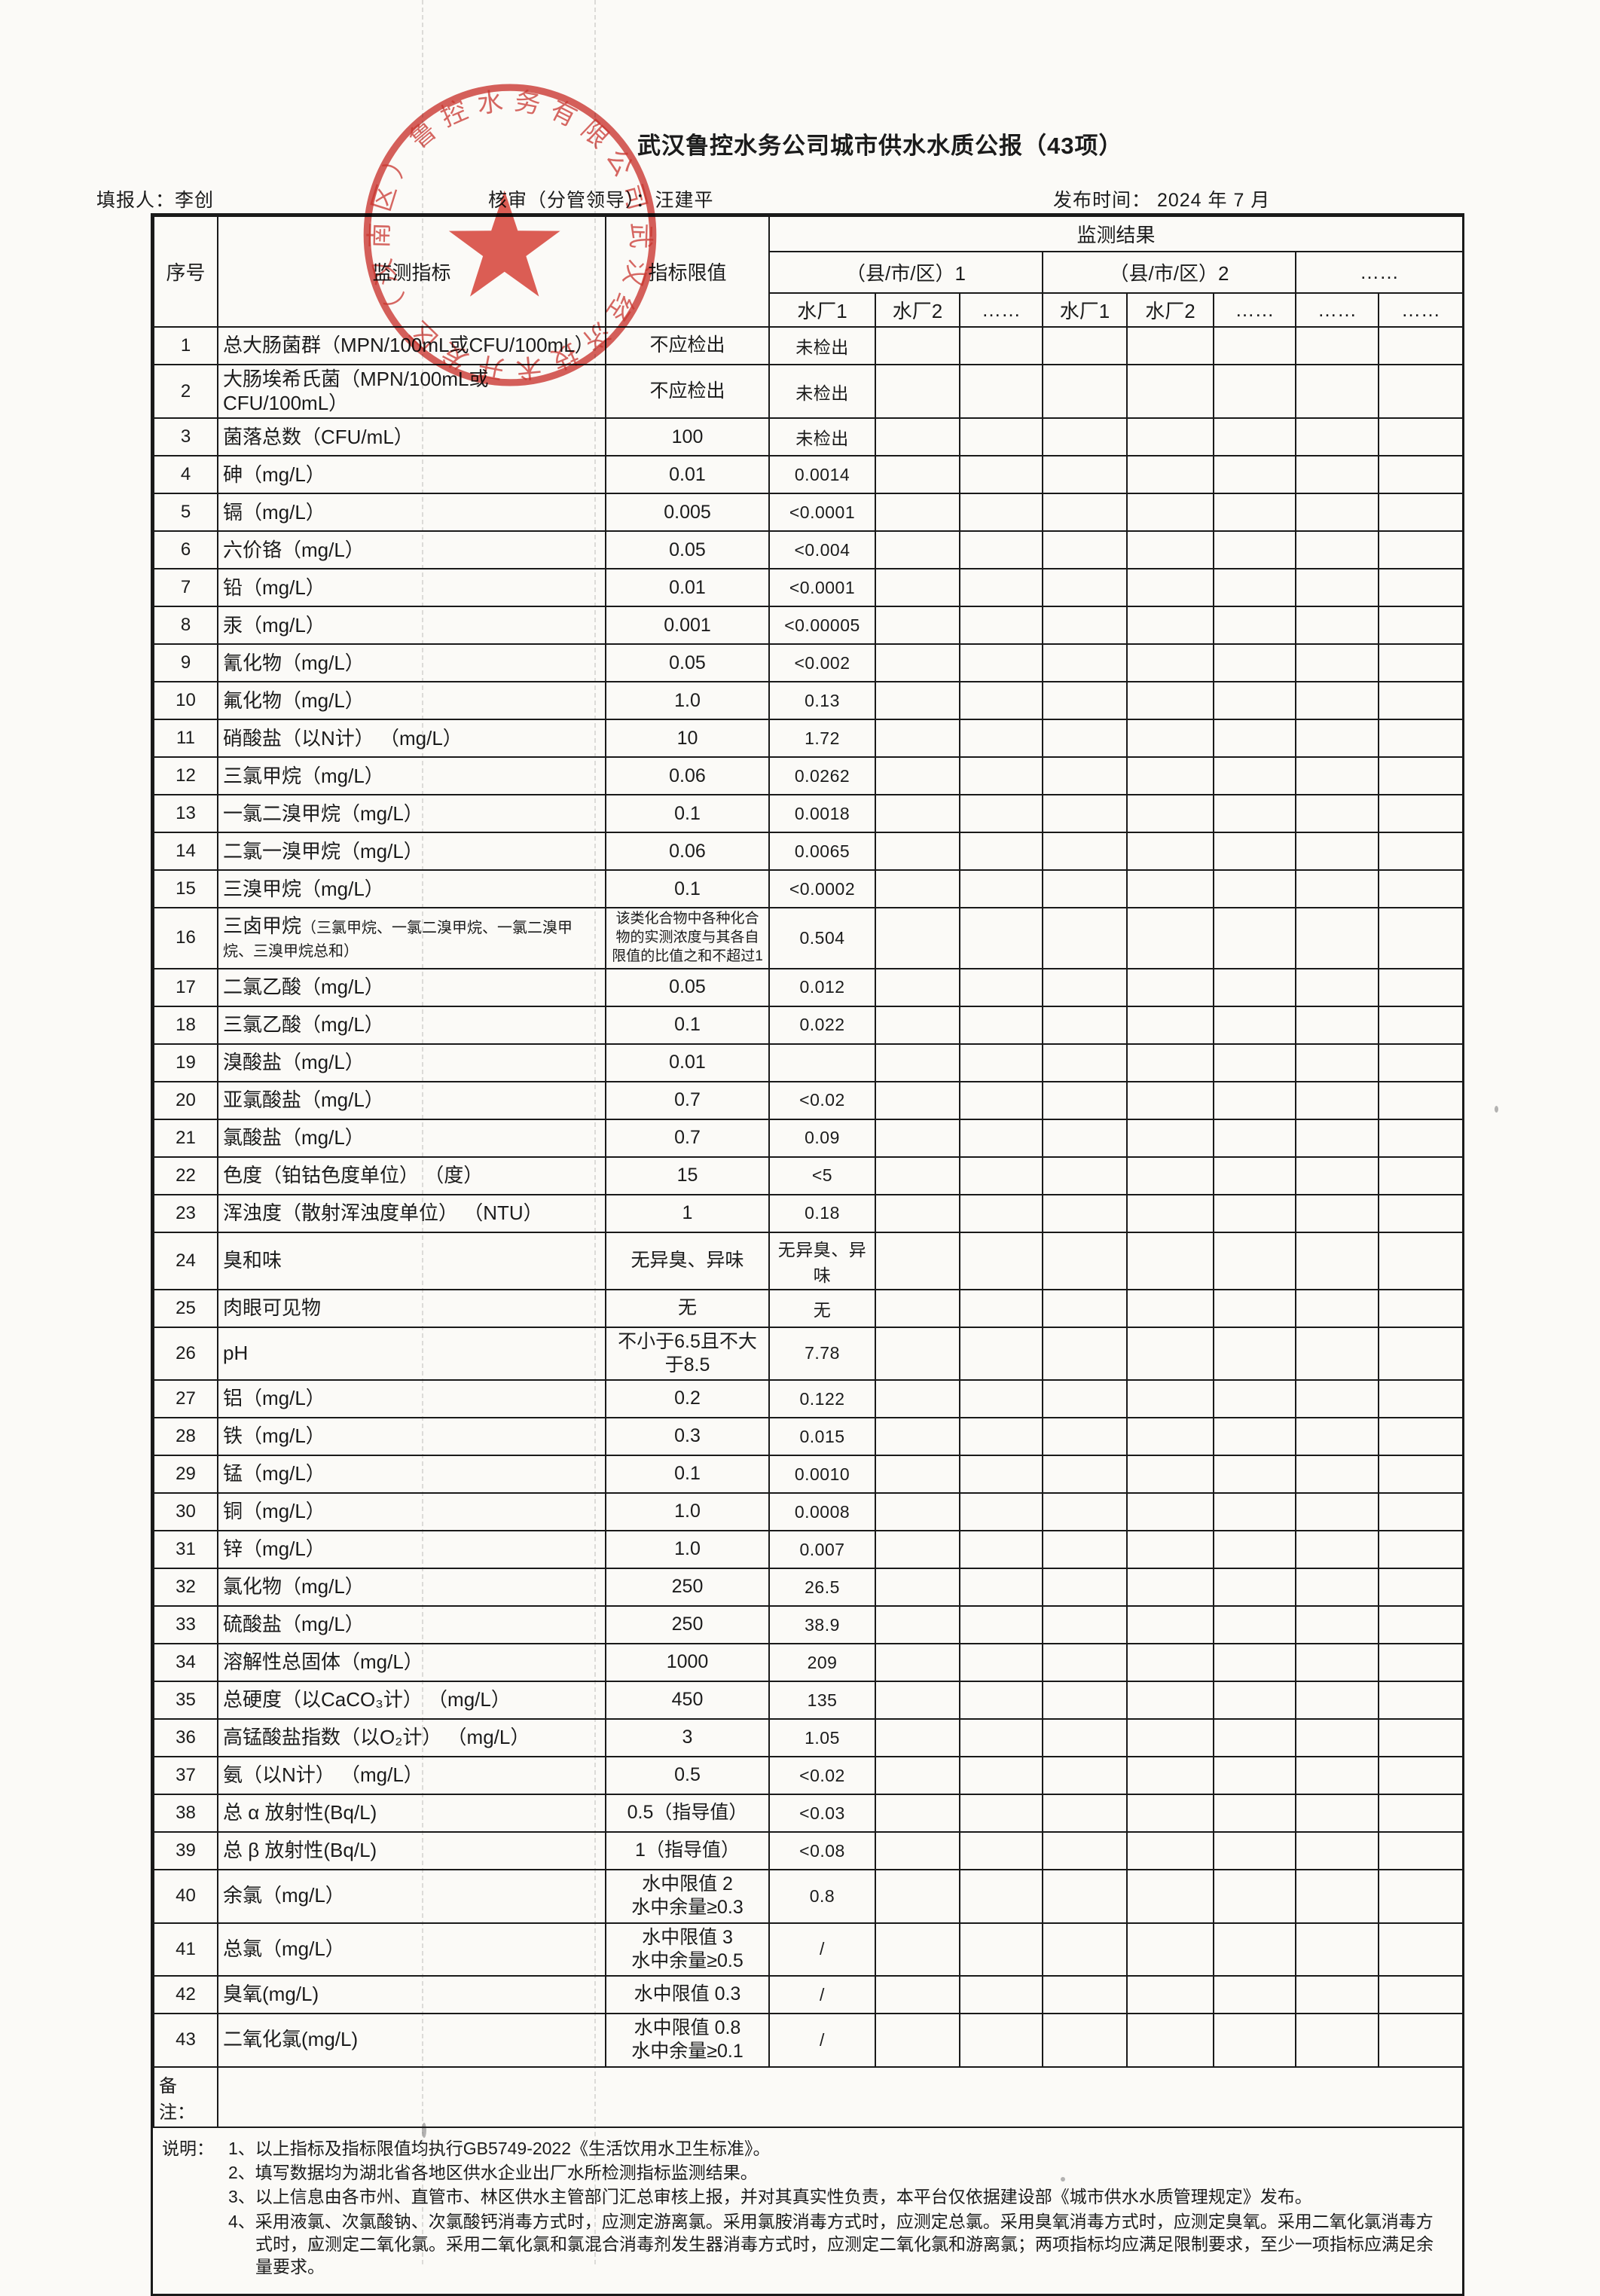 The width and height of the screenshot is (1600, 2296). I want to click on cell-seq: 19, so click(185, 1062).